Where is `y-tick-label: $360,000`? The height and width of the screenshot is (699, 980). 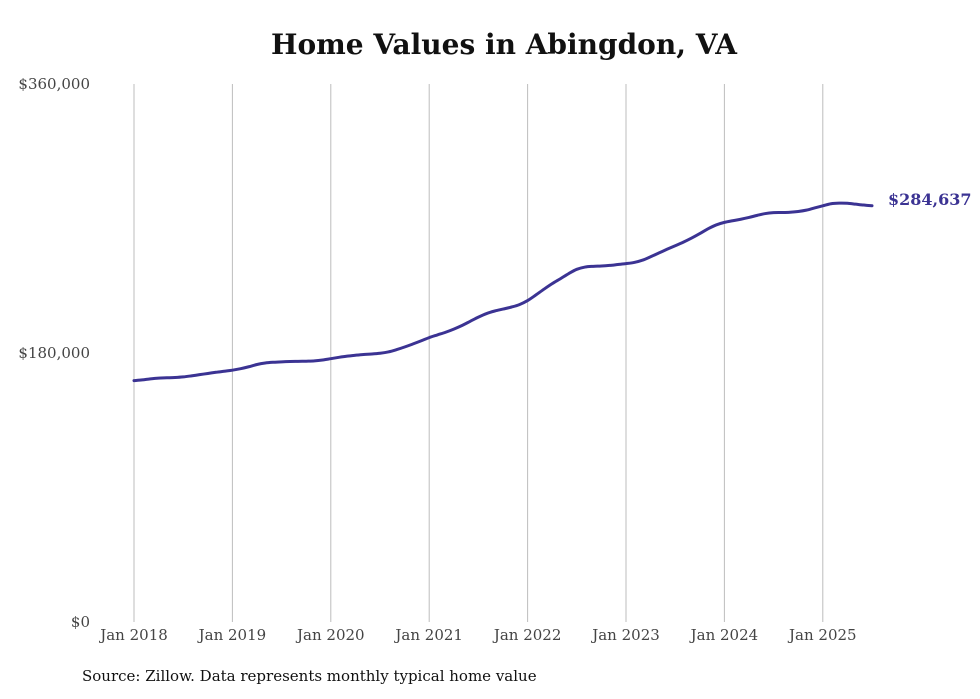 y-tick-label: $360,000 is located at coordinates (54, 84).